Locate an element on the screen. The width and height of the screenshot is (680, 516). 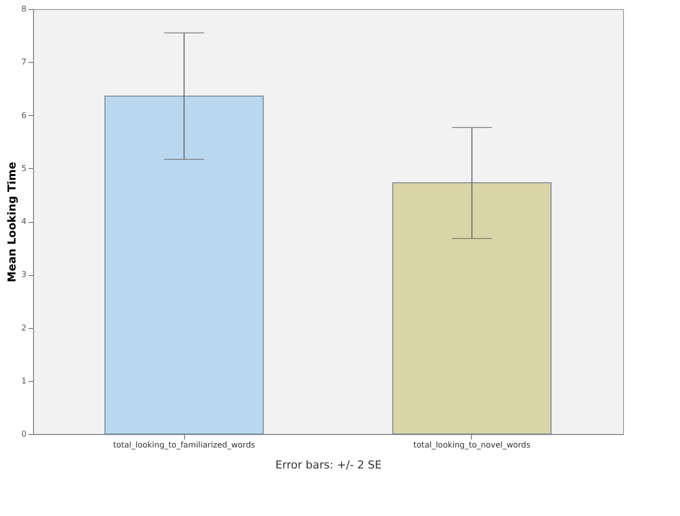
y-tick-label: 6 is located at coordinates (23, 115).